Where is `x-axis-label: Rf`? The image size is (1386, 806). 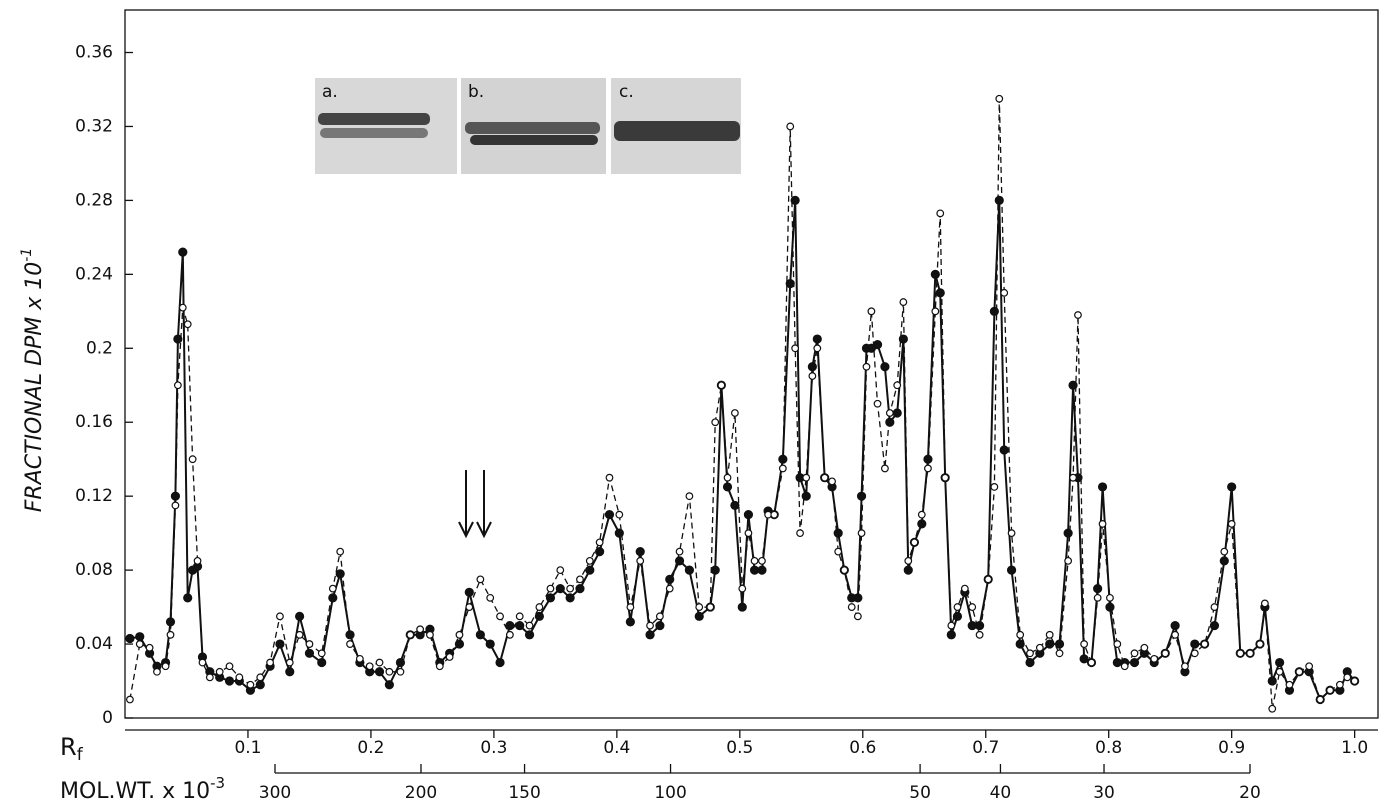
x-axis-label: Rf is located at coordinates (72, 749).